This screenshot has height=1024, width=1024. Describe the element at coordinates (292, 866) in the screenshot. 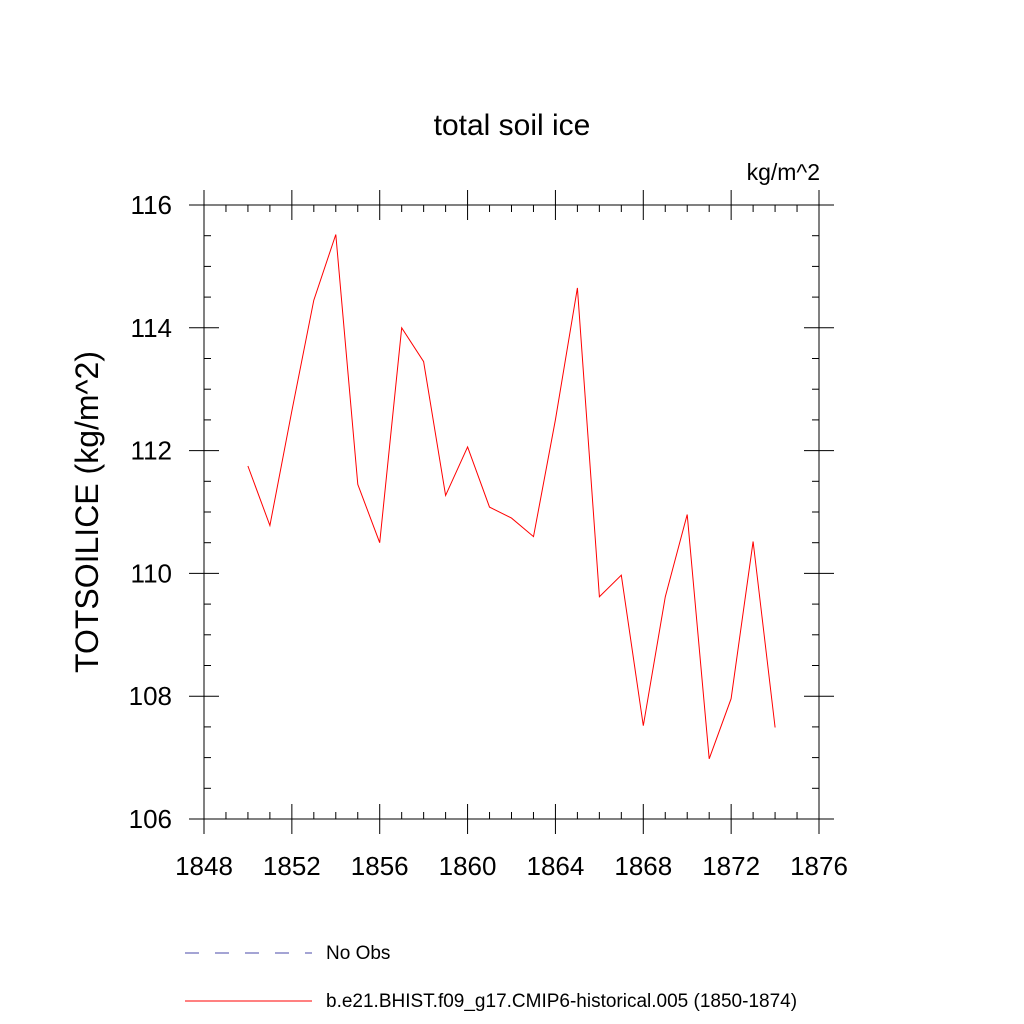

I see `x-tick-label: 1852` at that location.